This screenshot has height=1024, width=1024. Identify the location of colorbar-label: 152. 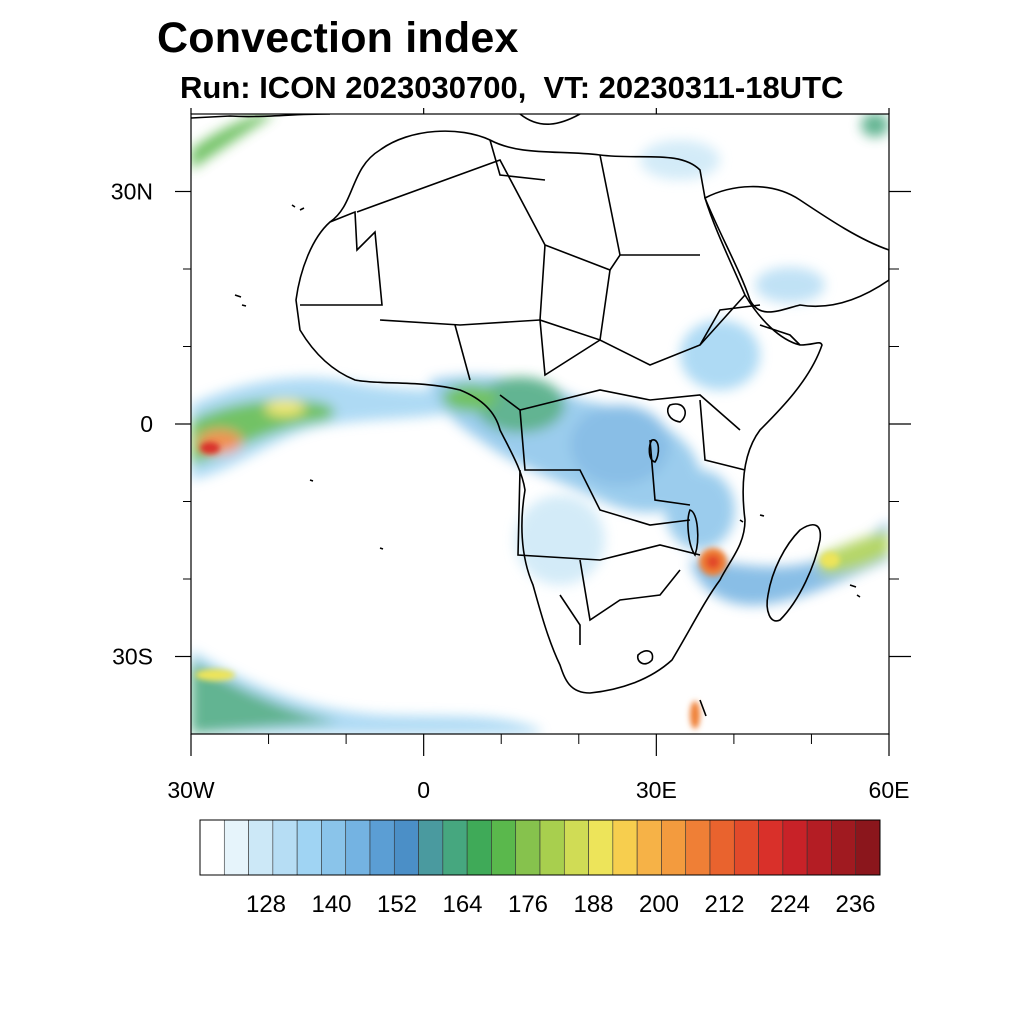
(397, 904).